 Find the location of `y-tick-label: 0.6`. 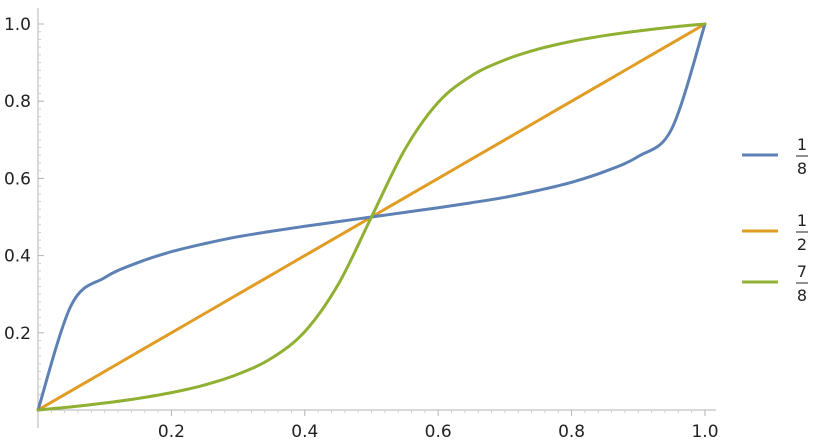

y-tick-label: 0.6 is located at coordinates (17, 179).